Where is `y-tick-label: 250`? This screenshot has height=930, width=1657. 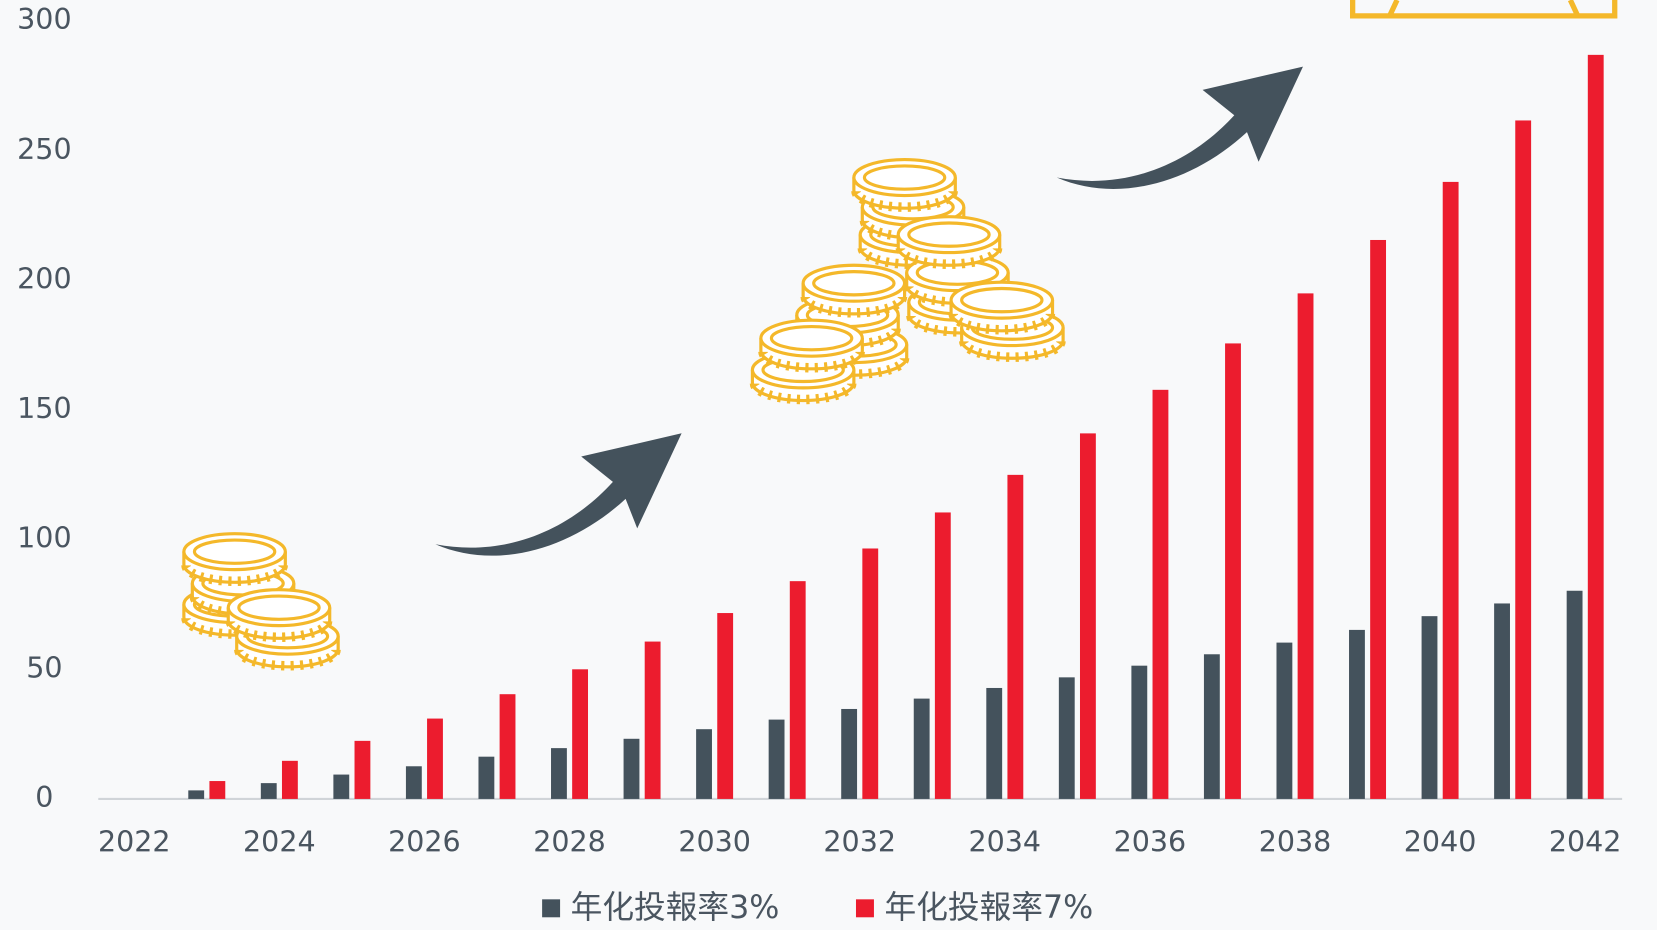 y-tick-label: 250 is located at coordinates (44, 149).